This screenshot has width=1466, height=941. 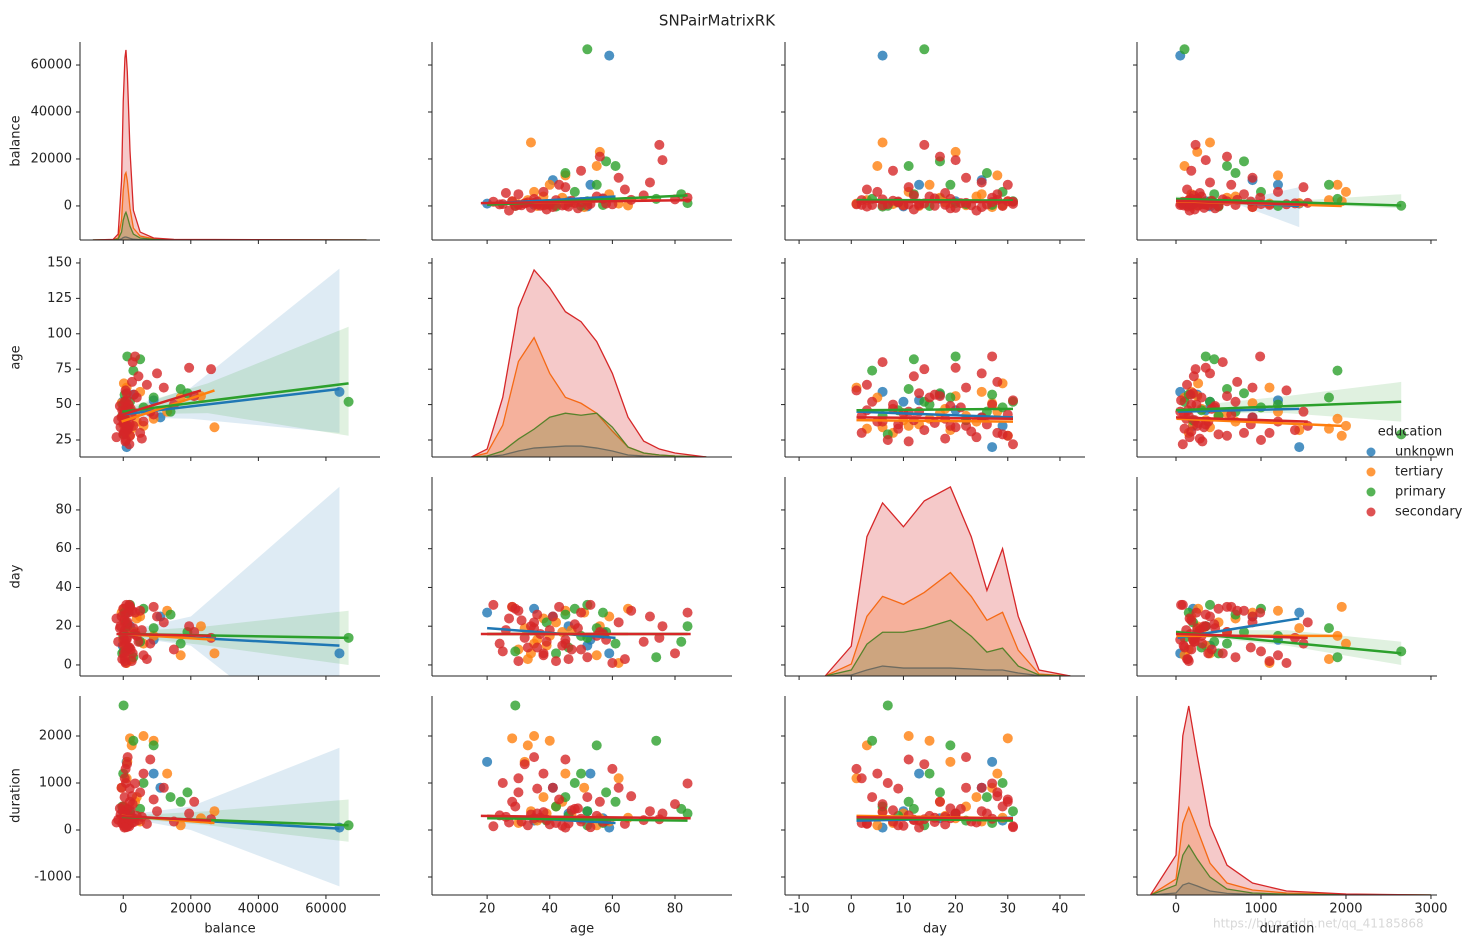 What do you see at coordinates (325, 909) in the screenshot?
I see `x-tick-label: 60000` at bounding box center [325, 909].